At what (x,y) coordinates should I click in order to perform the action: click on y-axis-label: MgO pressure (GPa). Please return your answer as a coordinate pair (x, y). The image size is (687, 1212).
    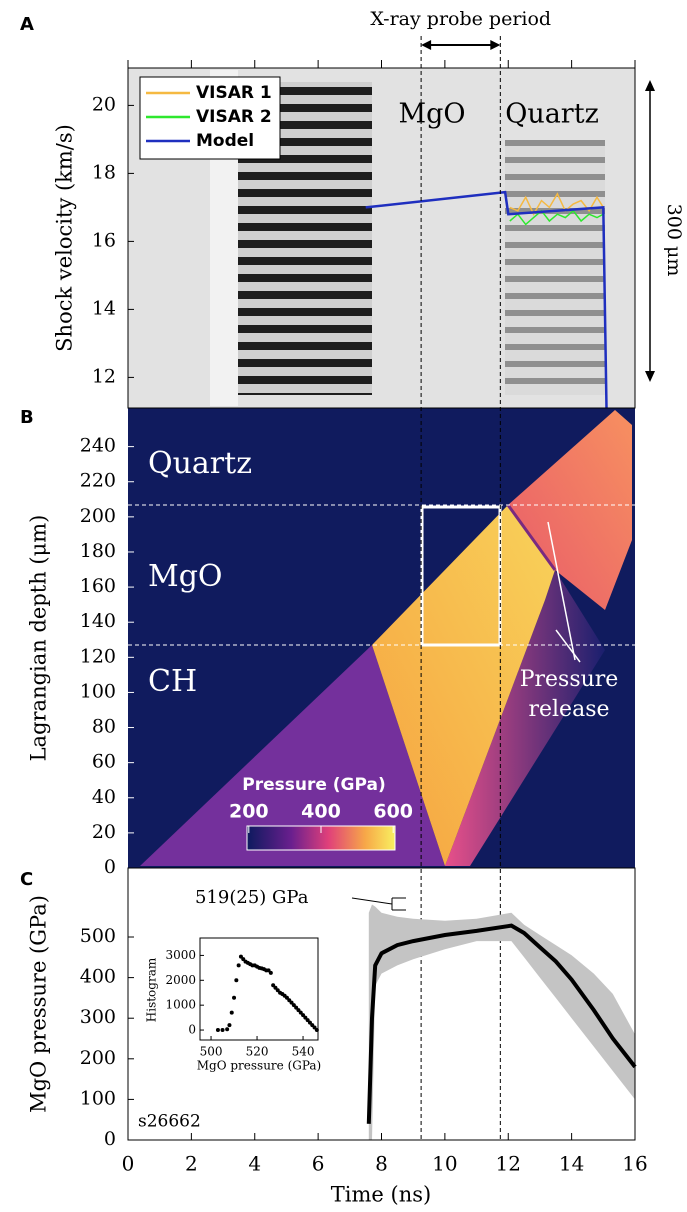
    Looking at the image, I should click on (39, 1004).